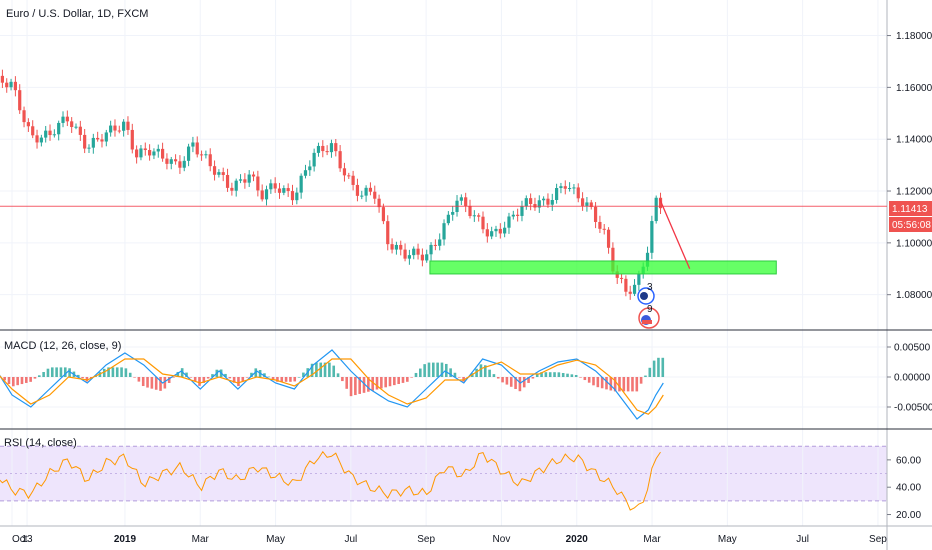  I want to click on macd-tick-label: 0.00000, so click(912, 378).